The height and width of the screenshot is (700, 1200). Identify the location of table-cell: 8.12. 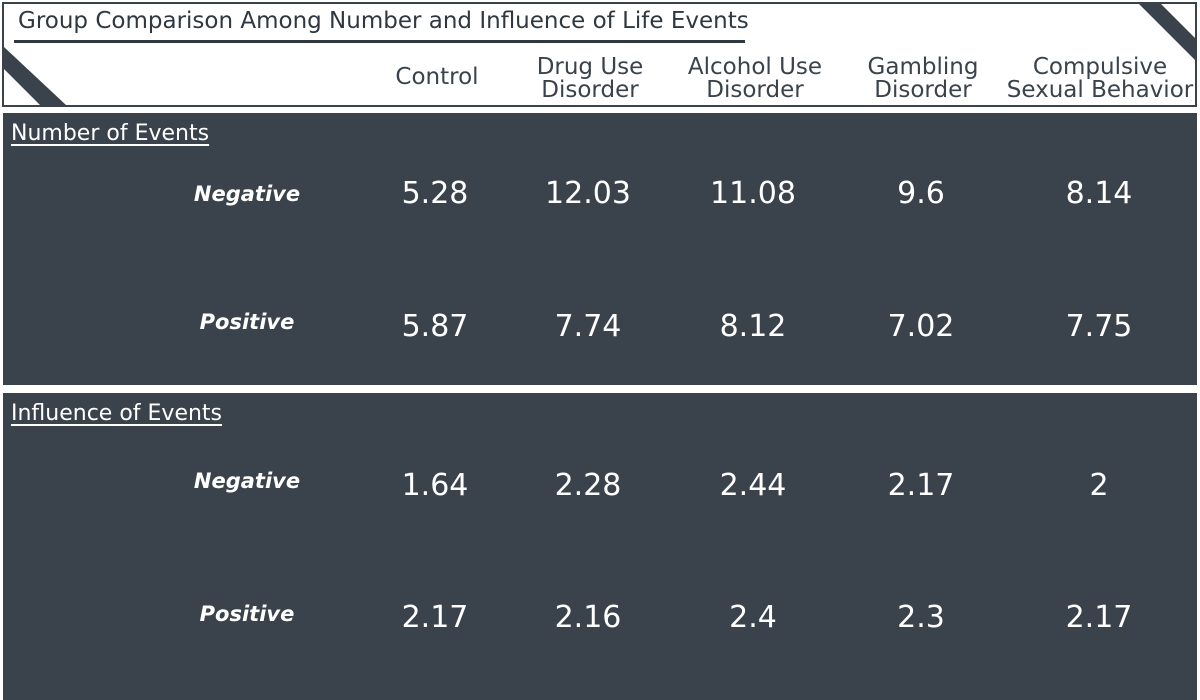
(753, 326).